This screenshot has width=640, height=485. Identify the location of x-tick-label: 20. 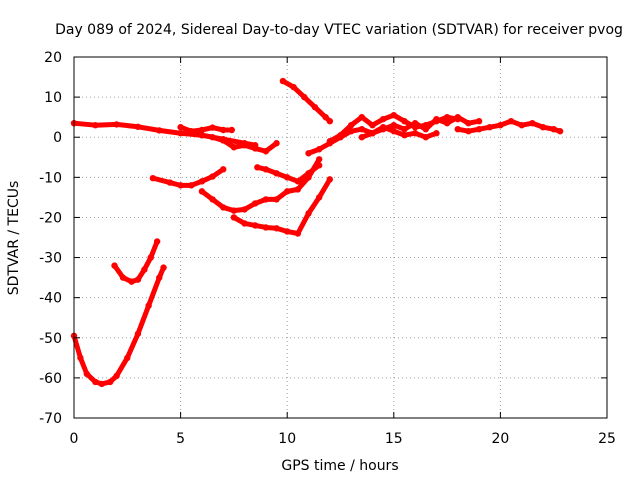
(500, 439).